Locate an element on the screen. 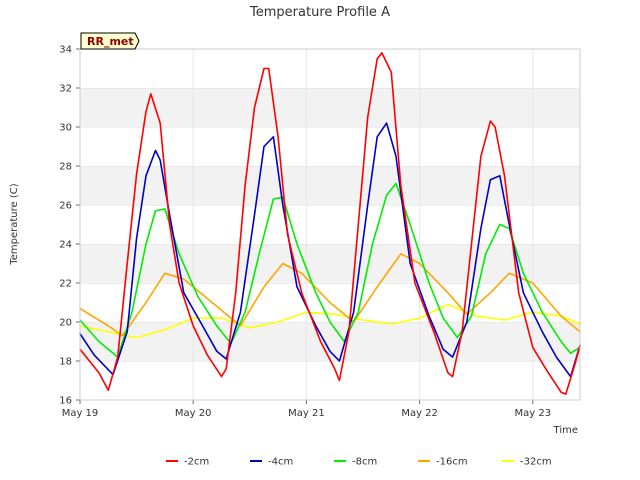  badge-shape is located at coordinates (110, 41).